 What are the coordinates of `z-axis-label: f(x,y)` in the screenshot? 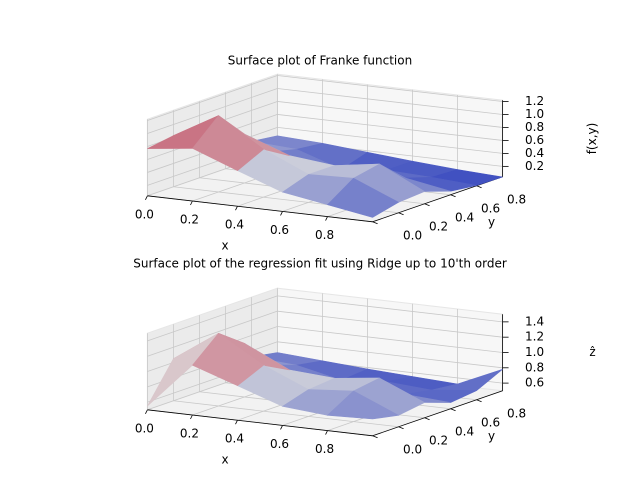 It's located at (592, 139).